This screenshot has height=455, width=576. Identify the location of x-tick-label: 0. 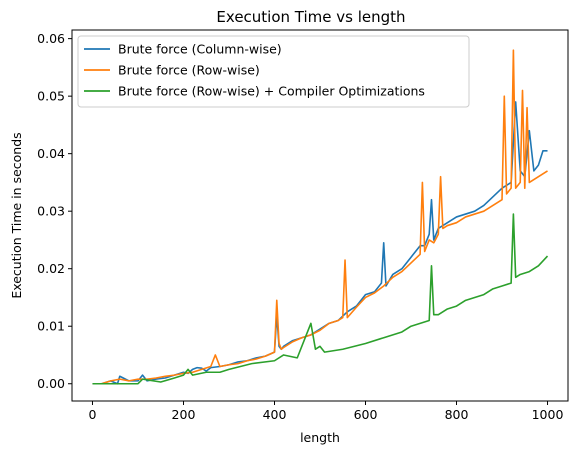
(93, 414).